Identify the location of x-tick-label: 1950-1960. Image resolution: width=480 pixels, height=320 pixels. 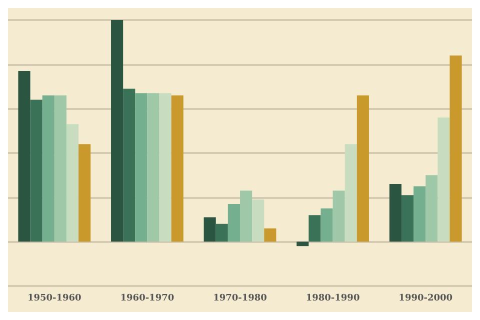
(54, 299).